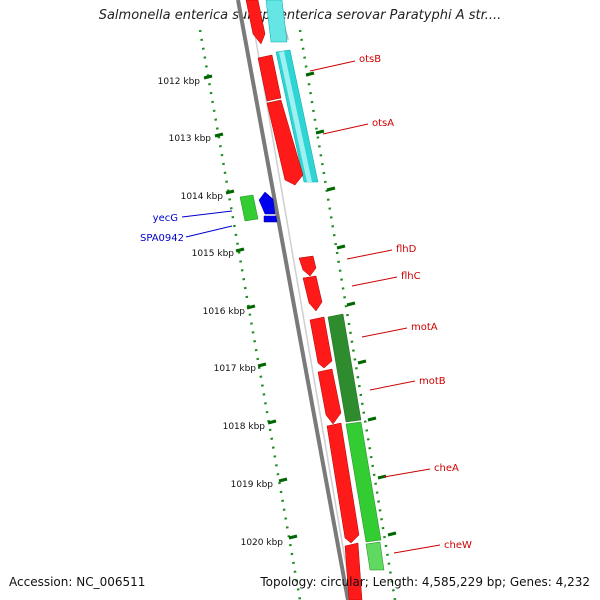 This screenshot has height=600, width=600. I want to click on cds-arrow-top, so click(255, 22).